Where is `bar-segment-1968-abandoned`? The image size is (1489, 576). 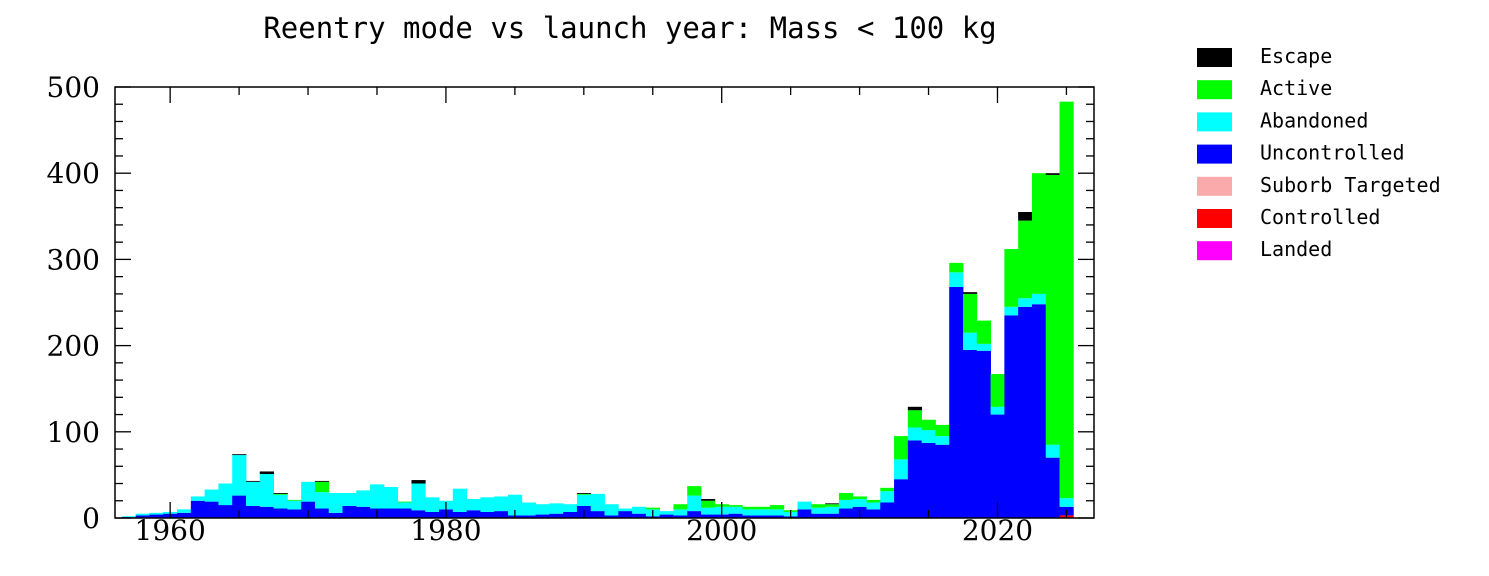
bar-segment-1968-abandoned is located at coordinates (280, 501).